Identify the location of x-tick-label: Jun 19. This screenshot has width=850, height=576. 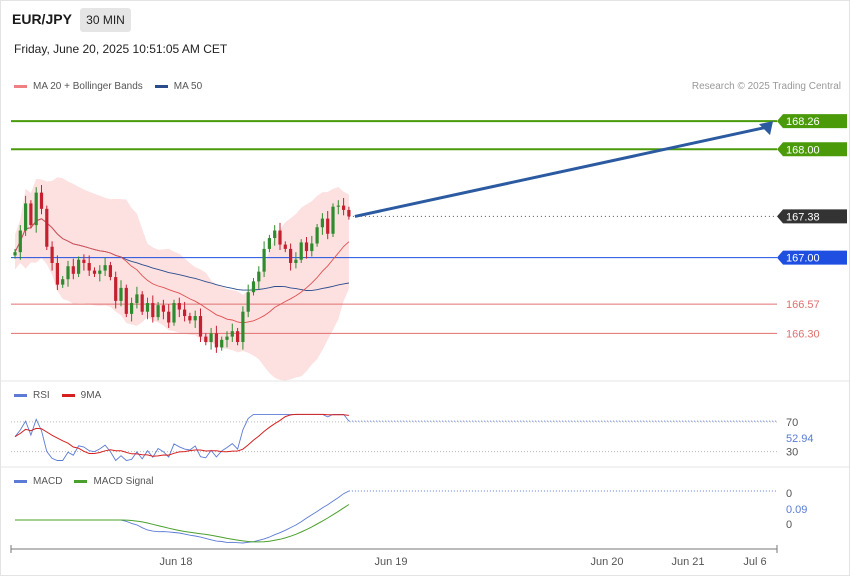
(390, 562).